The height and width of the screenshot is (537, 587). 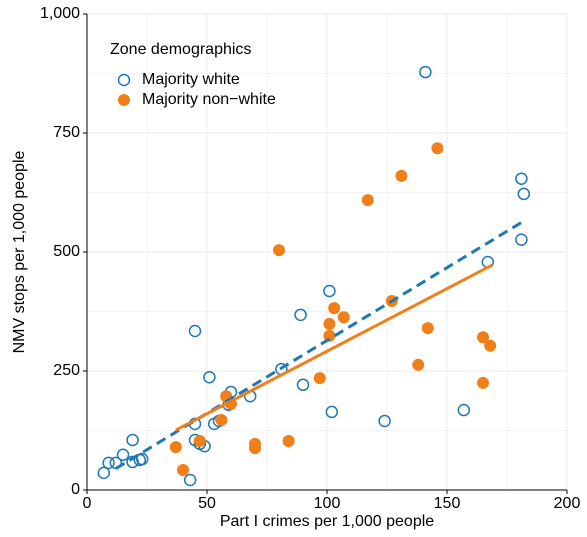 I want to click on x-tick-label: 200, so click(x=567, y=503).